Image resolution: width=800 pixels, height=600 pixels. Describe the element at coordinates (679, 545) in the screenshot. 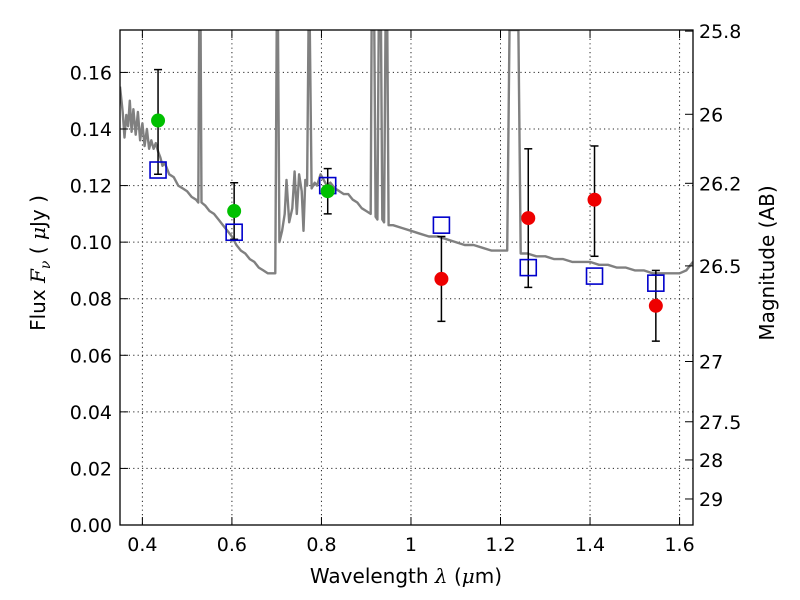

I see `x-tick-label: 1.6` at that location.